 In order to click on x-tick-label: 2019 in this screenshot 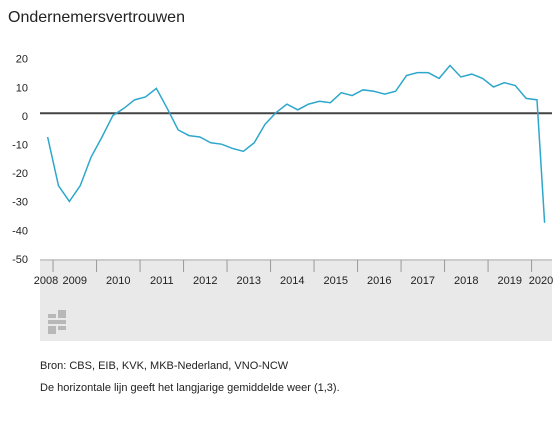, I will do `click(510, 281)`.